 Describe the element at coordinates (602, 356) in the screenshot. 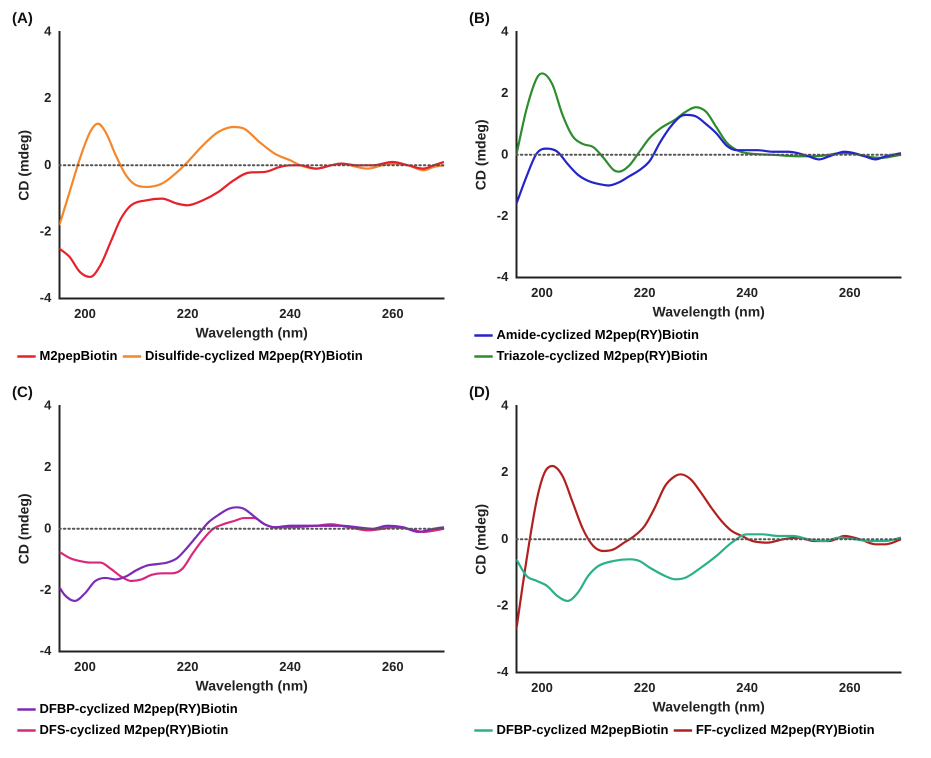

I see `legend-label: Triazole-cyclized M2pep(RY)Biotin` at that location.